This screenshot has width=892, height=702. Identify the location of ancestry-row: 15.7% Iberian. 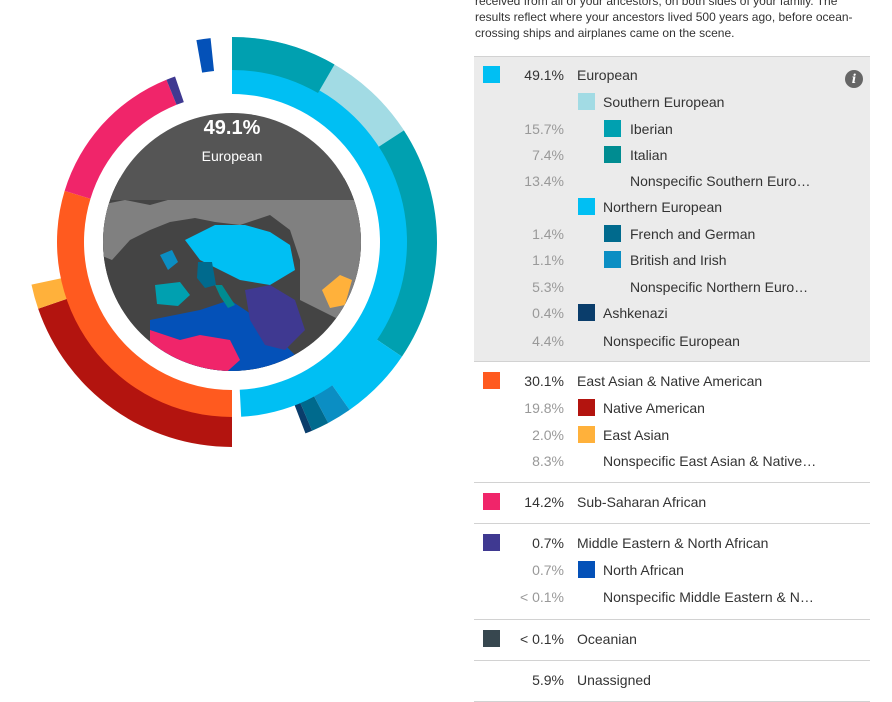
(672, 128).